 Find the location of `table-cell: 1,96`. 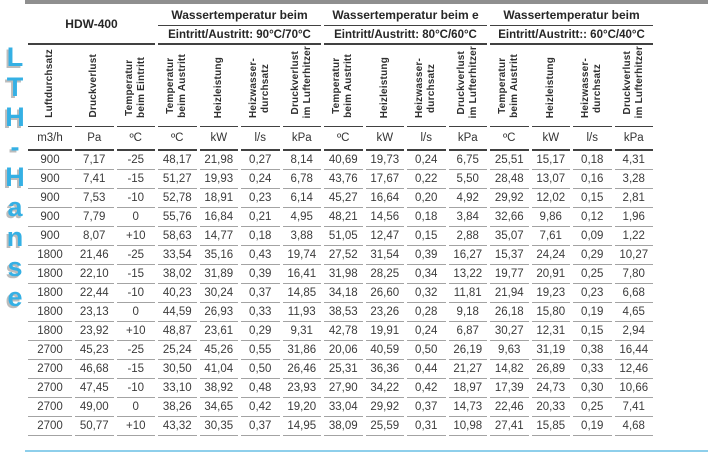

table-cell: 1,96 is located at coordinates (633, 217).